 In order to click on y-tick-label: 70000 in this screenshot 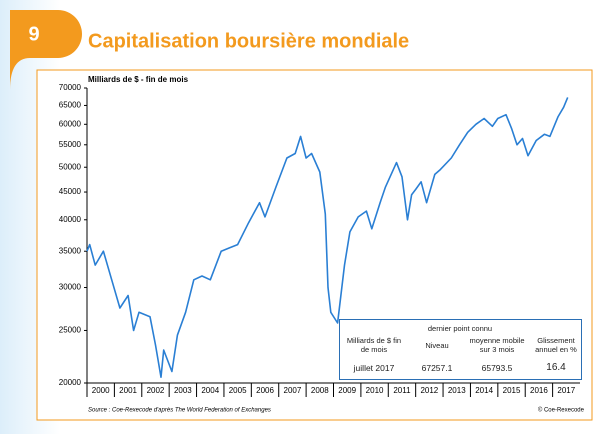, I will do `click(70, 87)`.